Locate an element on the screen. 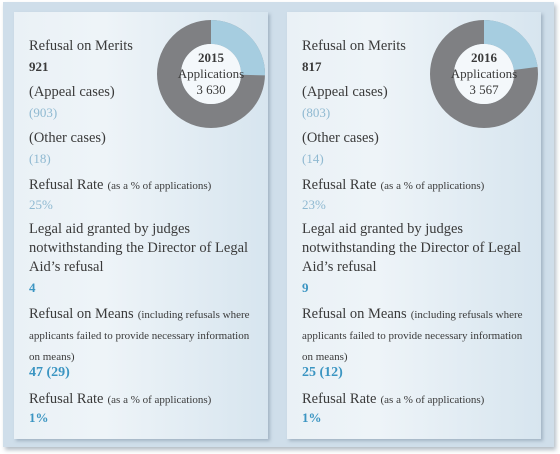  judges-value: 4 is located at coordinates (32, 287).